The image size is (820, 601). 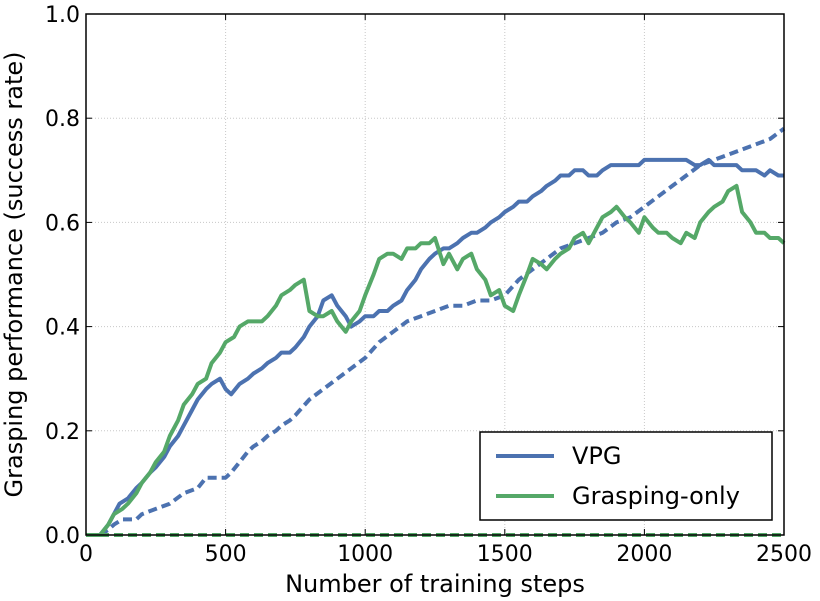 I want to click on x-axis-label: Number of training steps, so click(x=435, y=584).